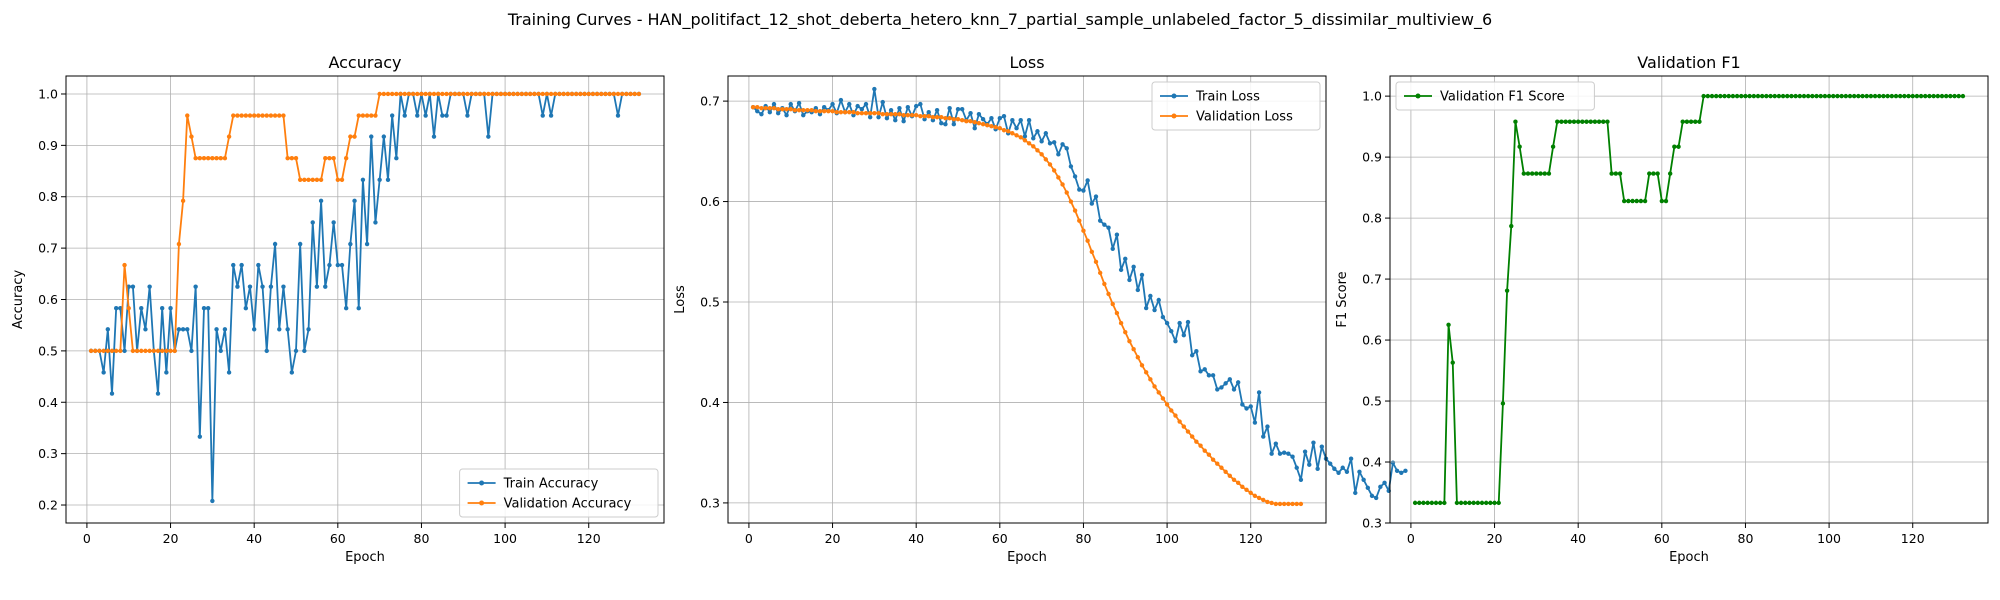  What do you see at coordinates (1372, 96) in the screenshot?
I see `y-tick-label: 1.0` at bounding box center [1372, 96].